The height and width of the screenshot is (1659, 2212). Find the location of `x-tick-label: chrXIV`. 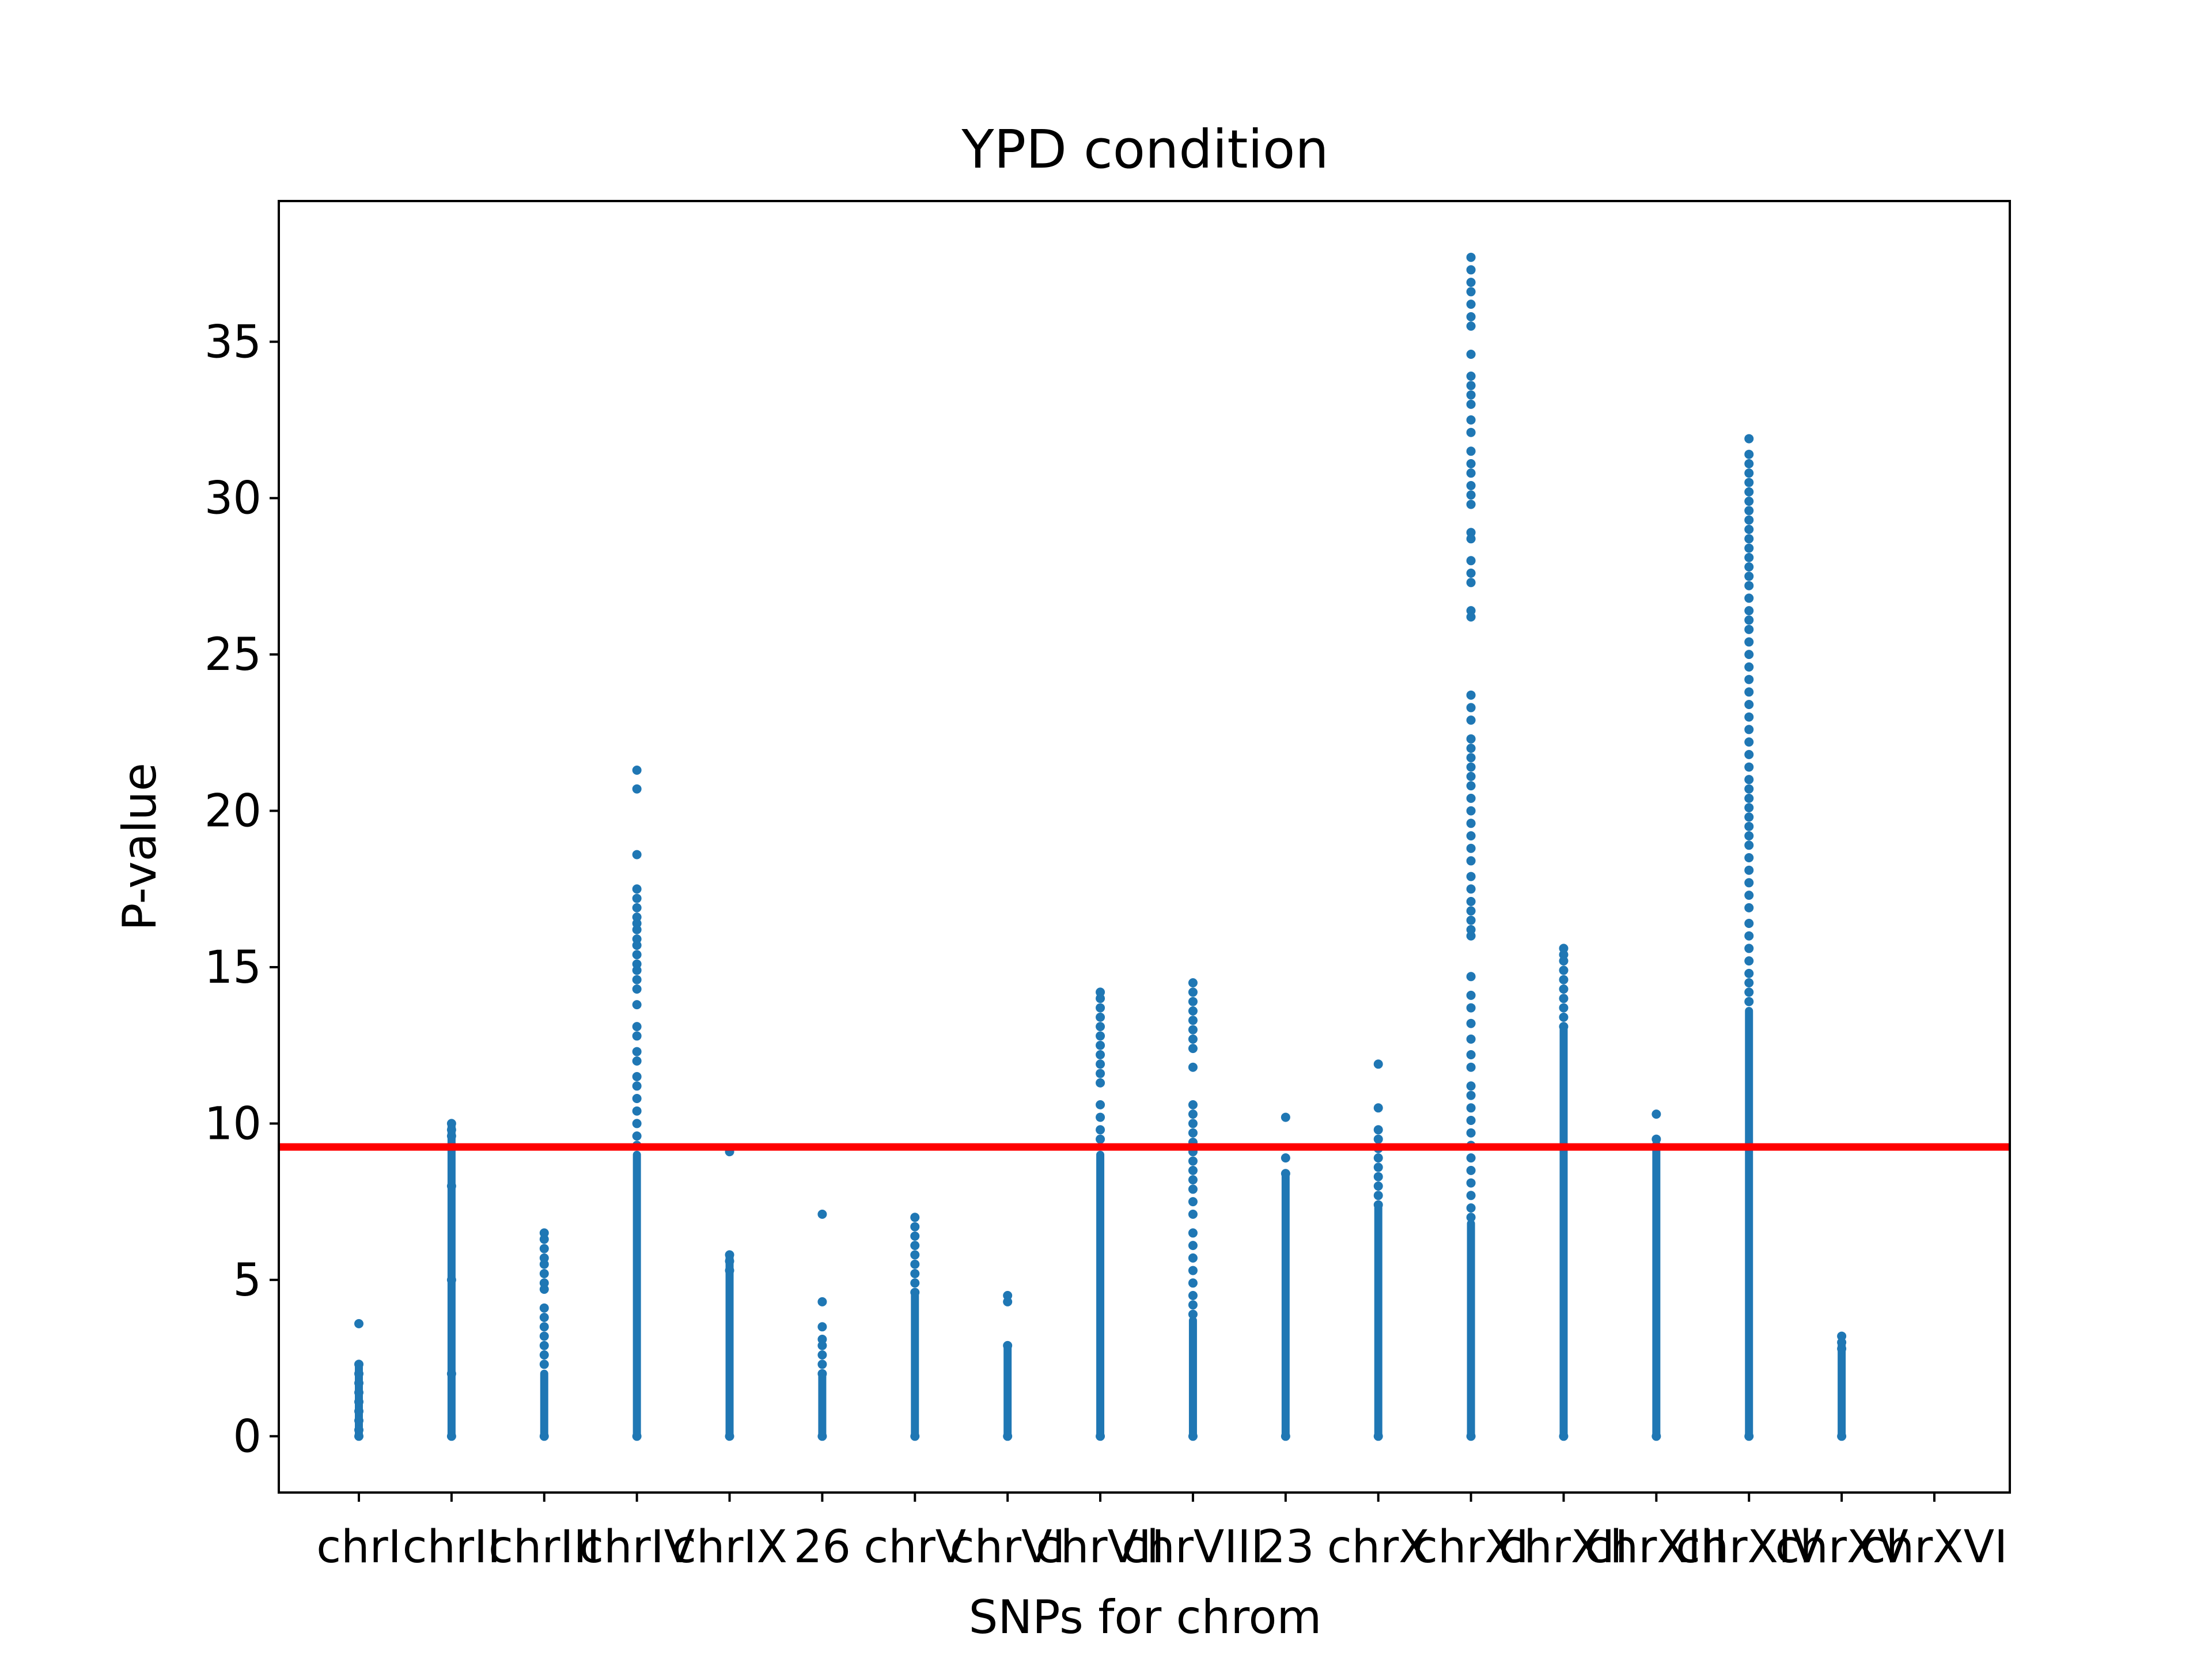

x-tick-label: chrXIV is located at coordinates (1749, 1547).